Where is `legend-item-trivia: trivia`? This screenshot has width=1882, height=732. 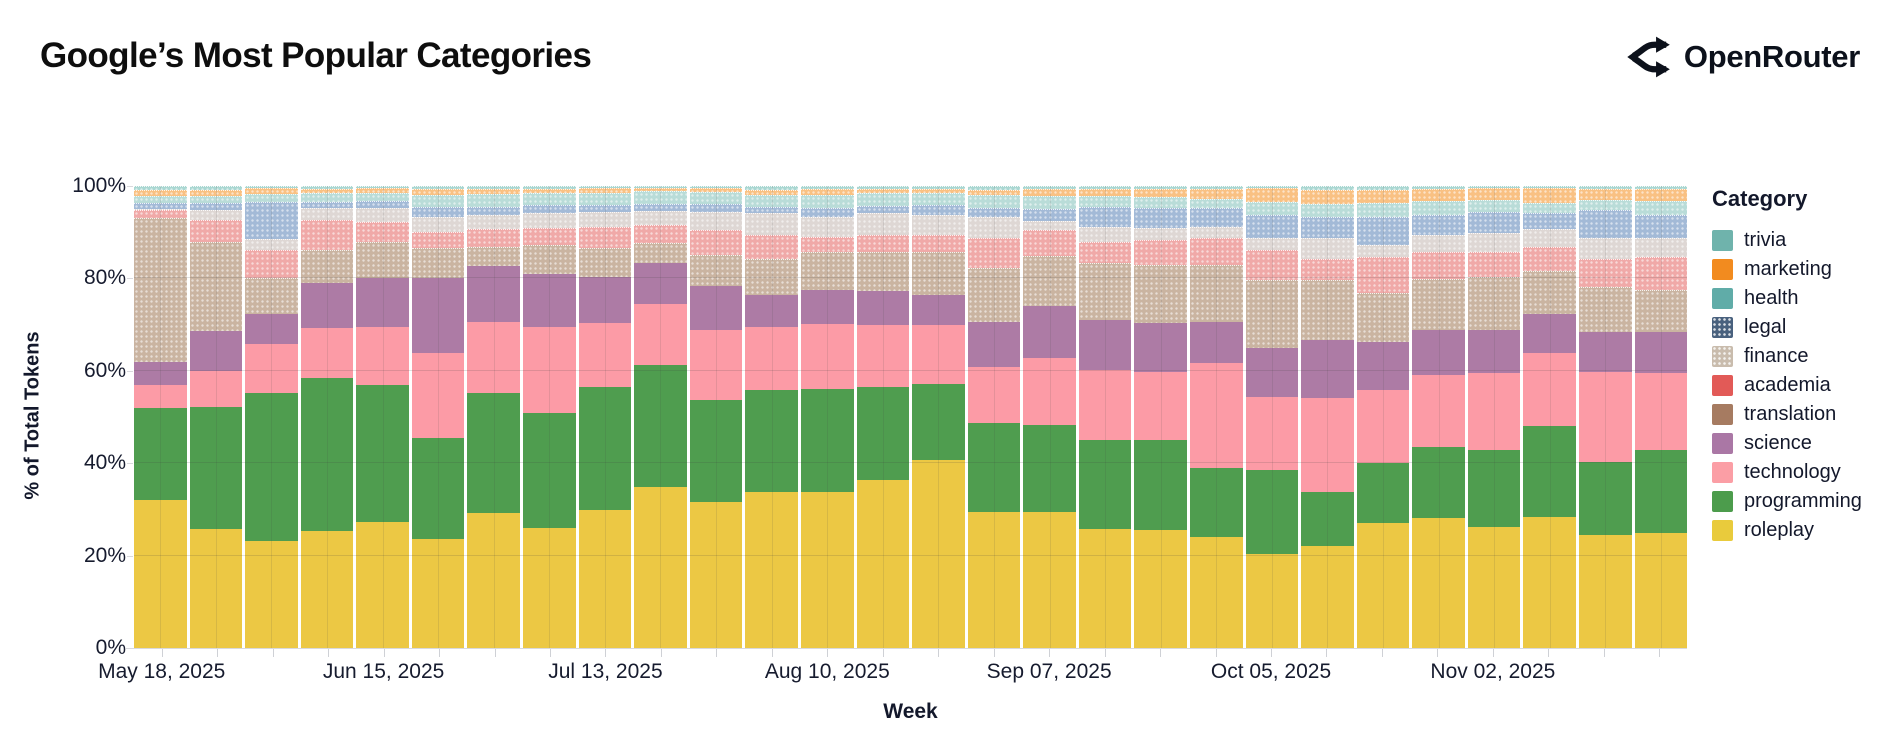 legend-item-trivia: trivia is located at coordinates (1796, 240).